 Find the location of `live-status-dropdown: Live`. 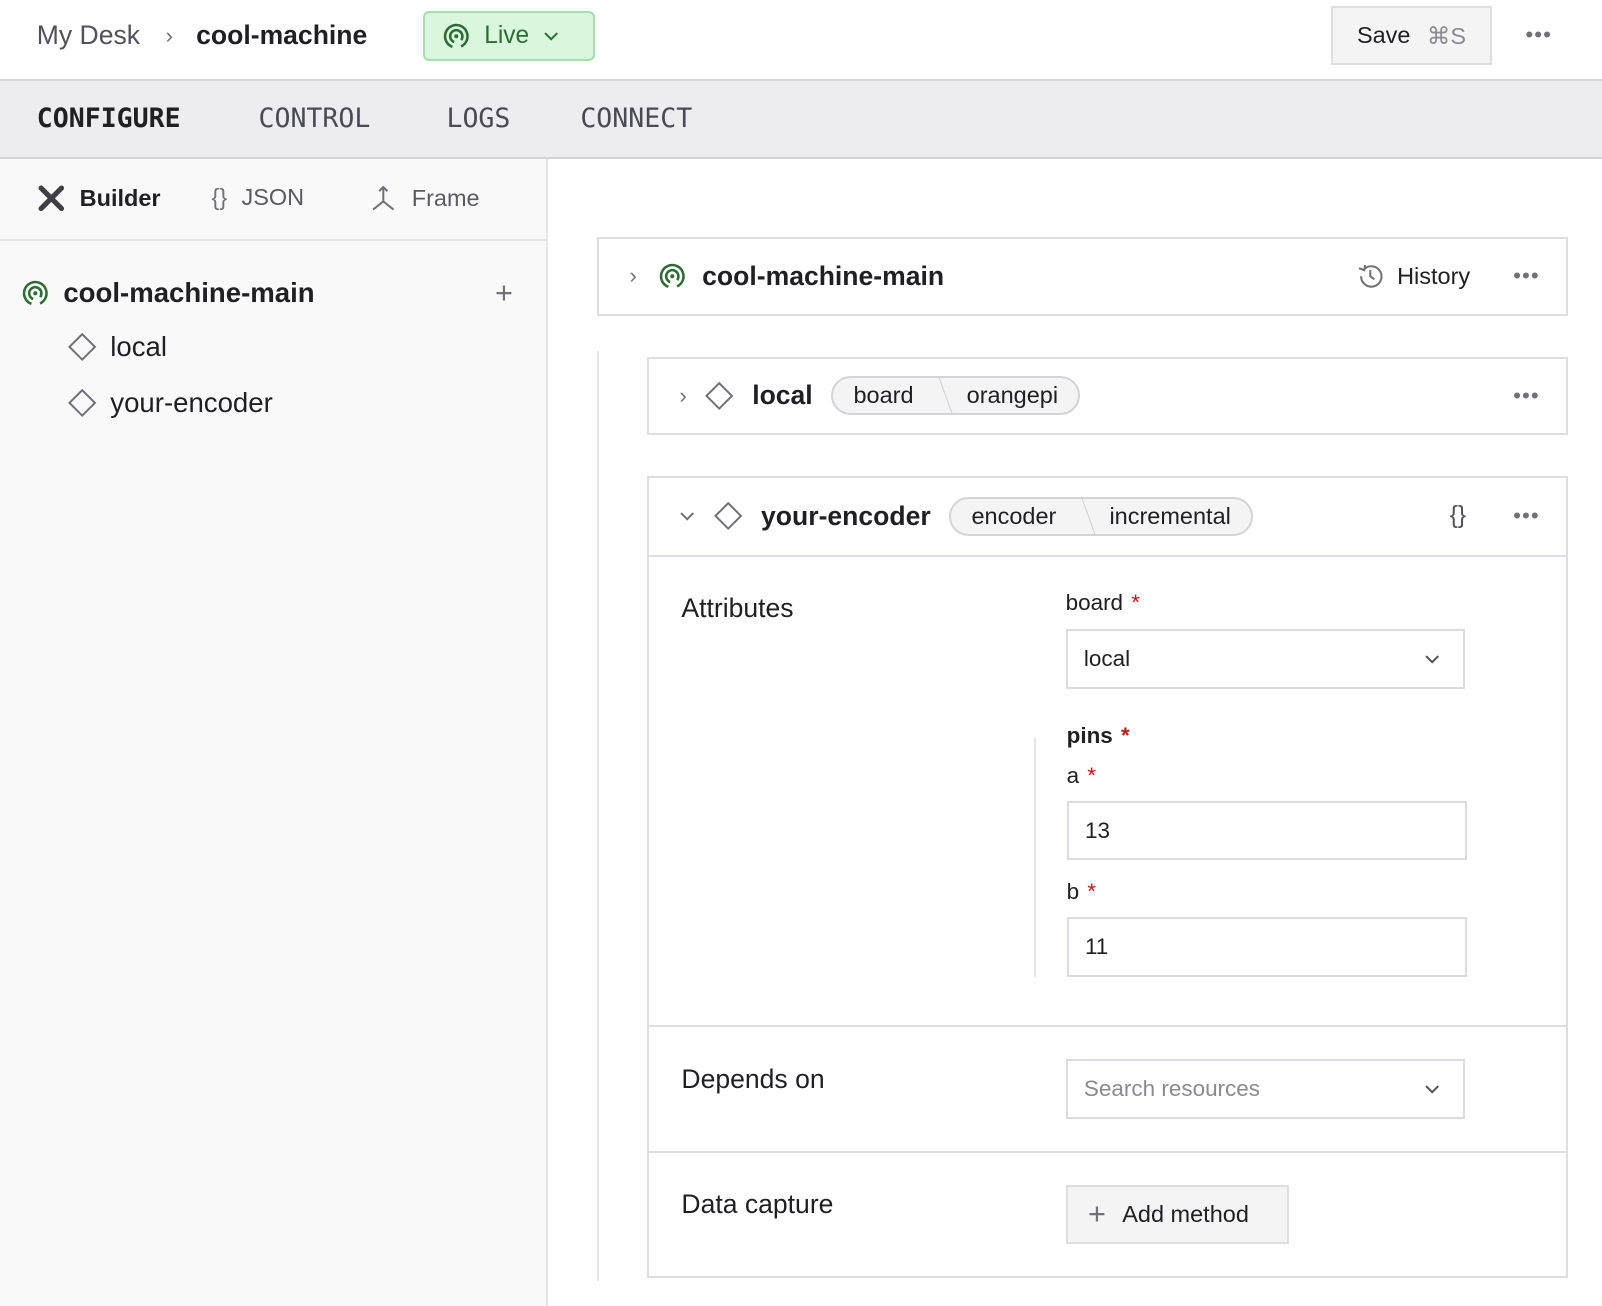

live-status-dropdown: Live is located at coordinates (508, 36).